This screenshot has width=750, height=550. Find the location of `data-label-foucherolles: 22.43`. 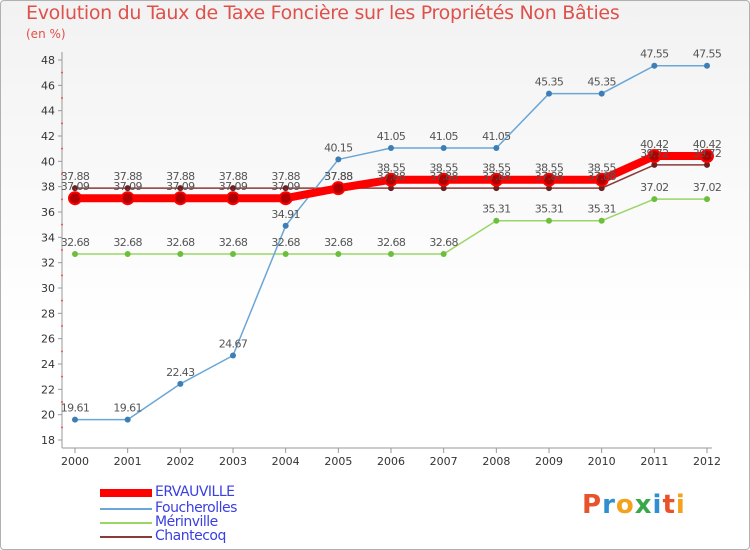

data-label-foucherolles: 22.43 is located at coordinates (180, 372).